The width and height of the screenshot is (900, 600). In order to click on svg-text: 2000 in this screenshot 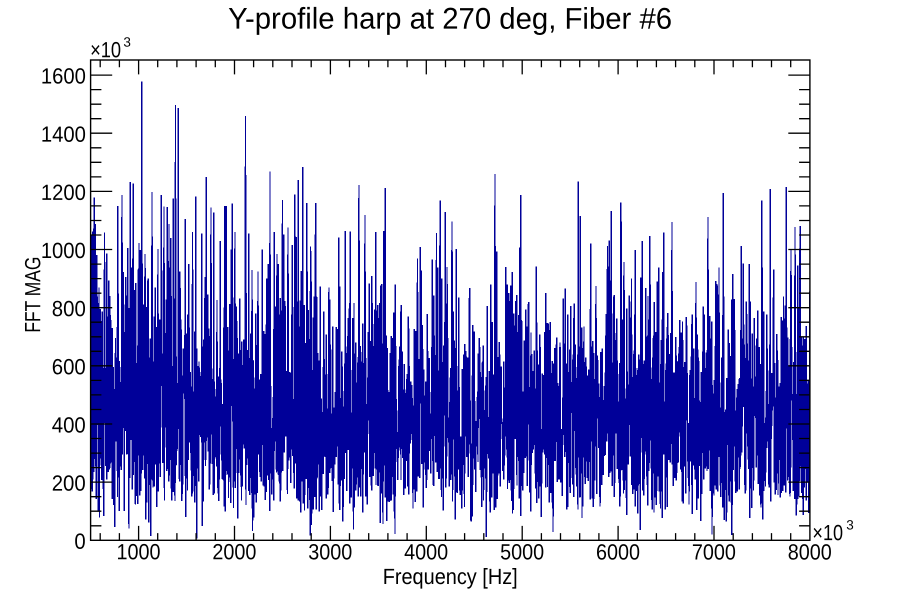, I will do `click(234, 551)`.